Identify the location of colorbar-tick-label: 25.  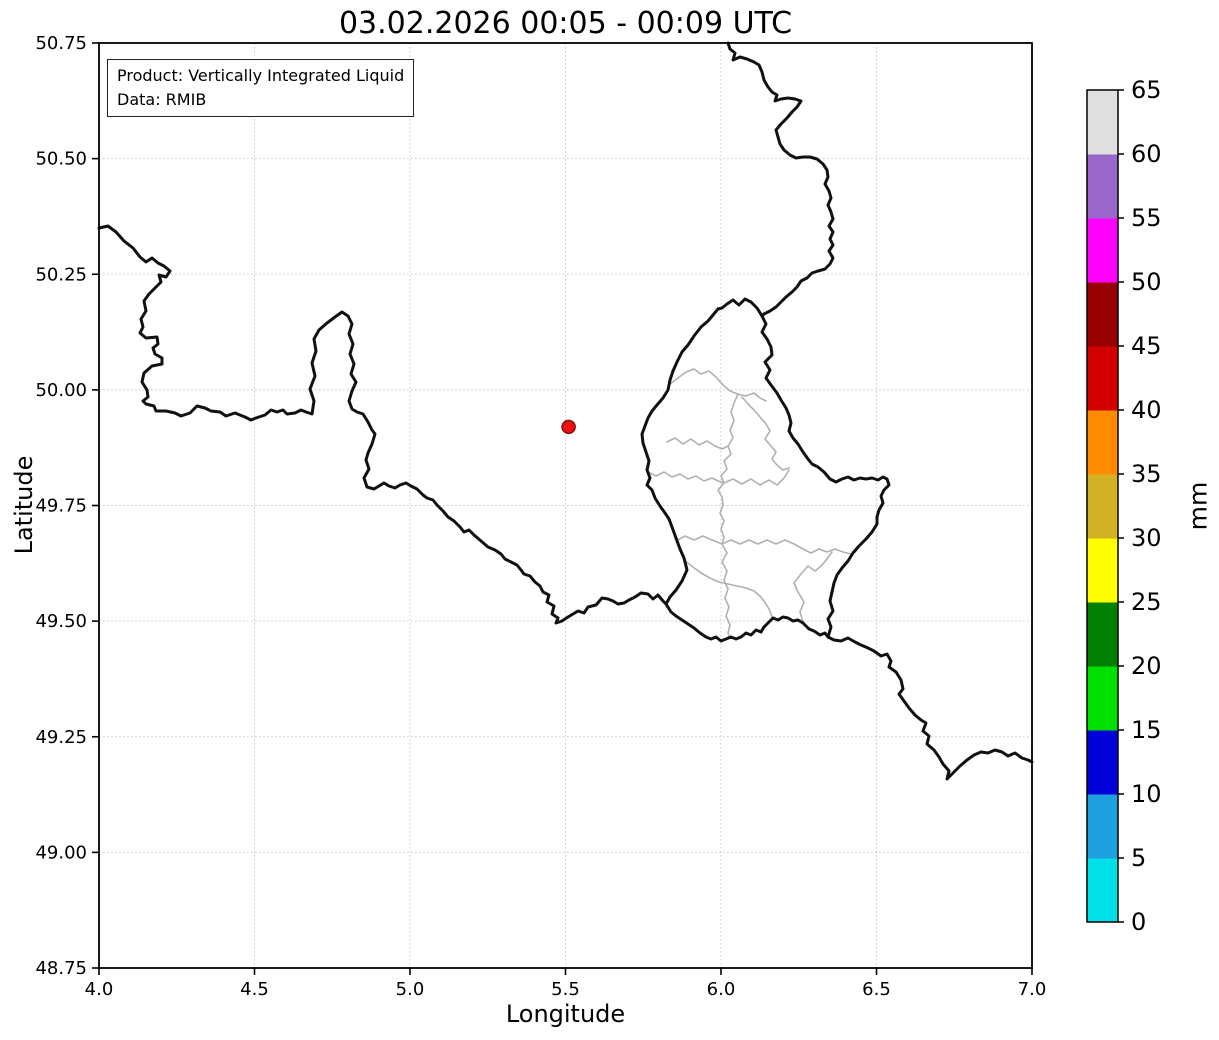
(1146, 602).